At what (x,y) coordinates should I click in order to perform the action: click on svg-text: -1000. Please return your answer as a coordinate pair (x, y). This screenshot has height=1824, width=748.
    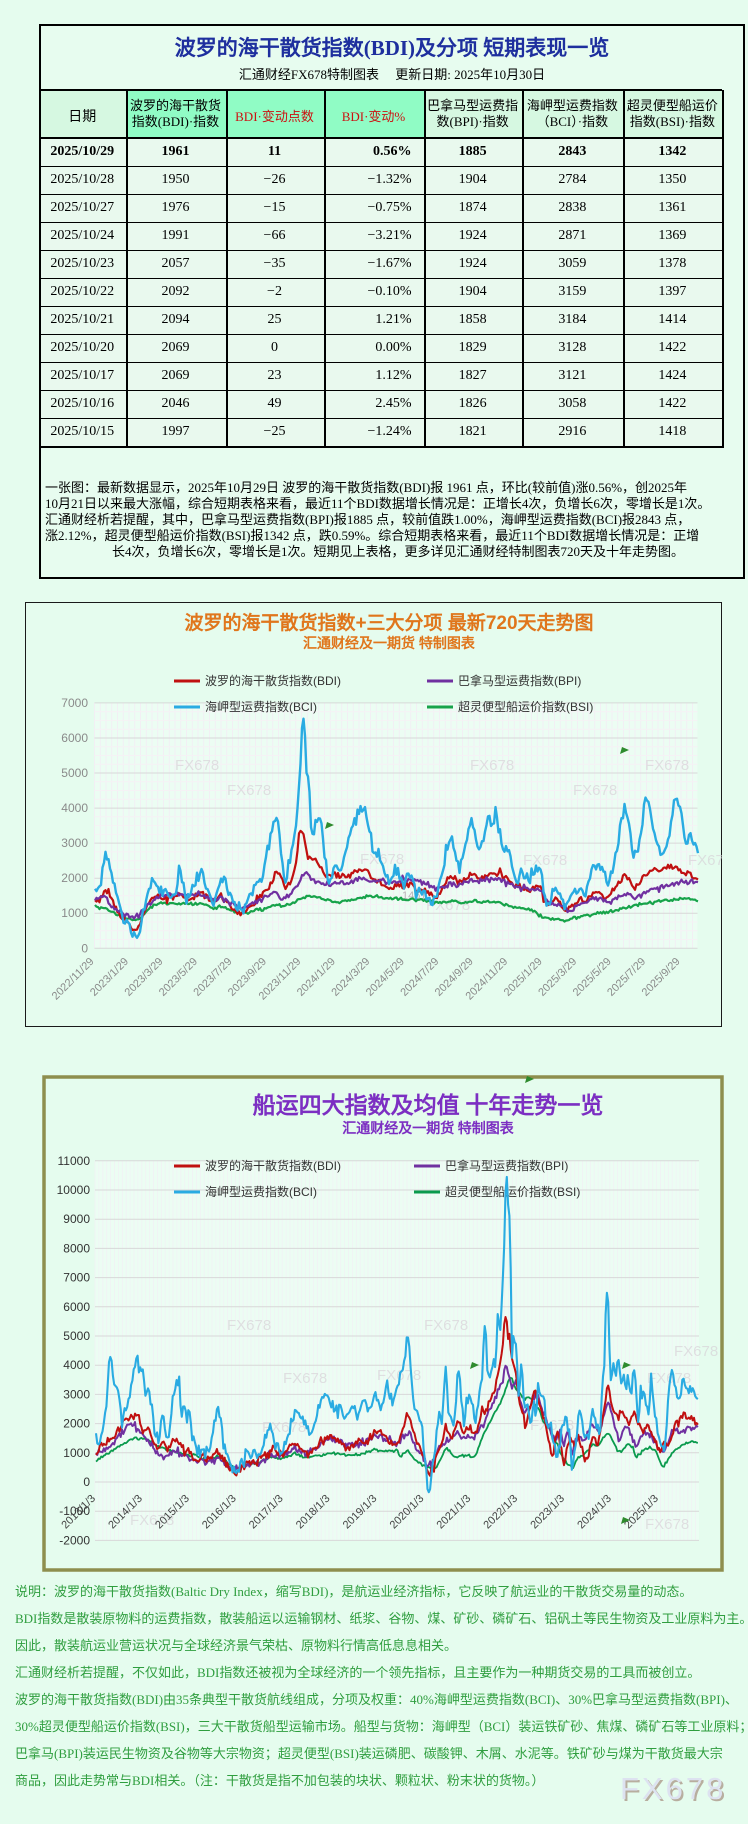
    Looking at the image, I should click on (74, 1511).